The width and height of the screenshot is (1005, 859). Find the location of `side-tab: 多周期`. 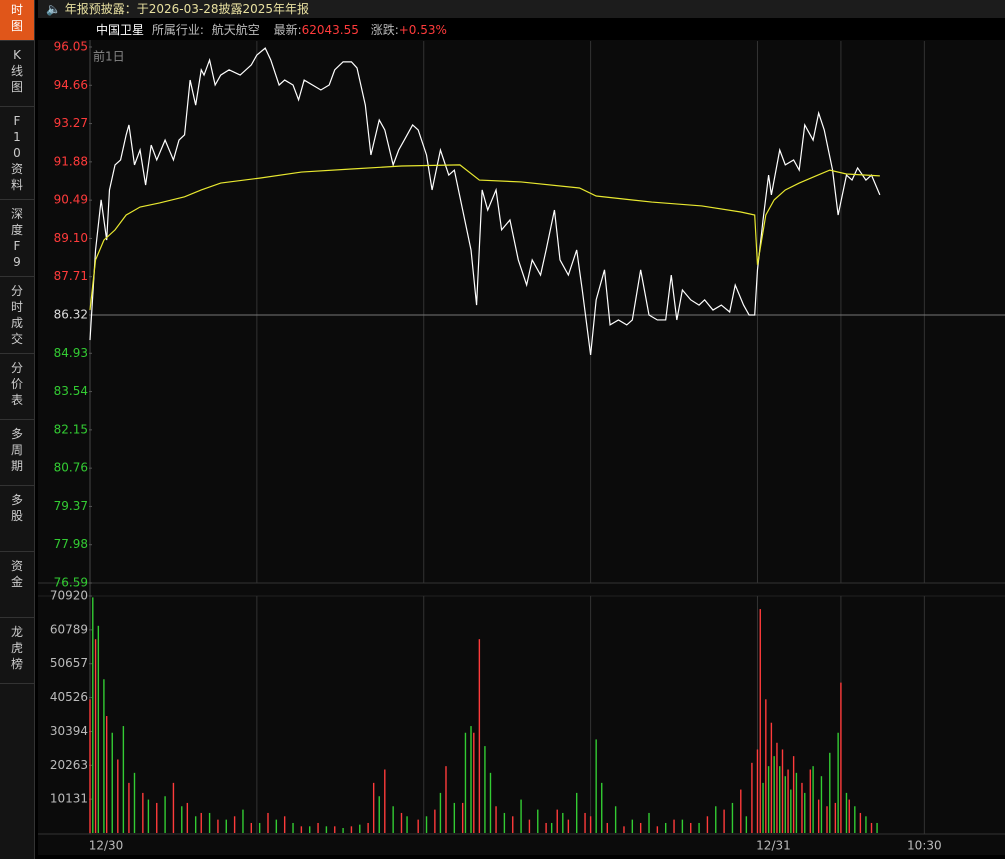

side-tab: 多周期 is located at coordinates (17, 453).